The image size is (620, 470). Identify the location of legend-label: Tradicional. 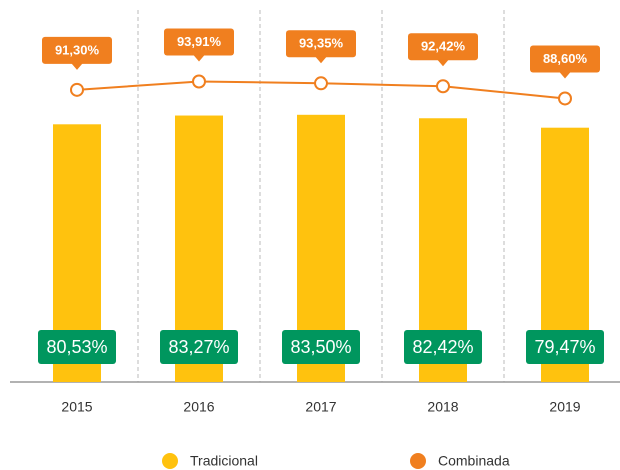
(224, 461).